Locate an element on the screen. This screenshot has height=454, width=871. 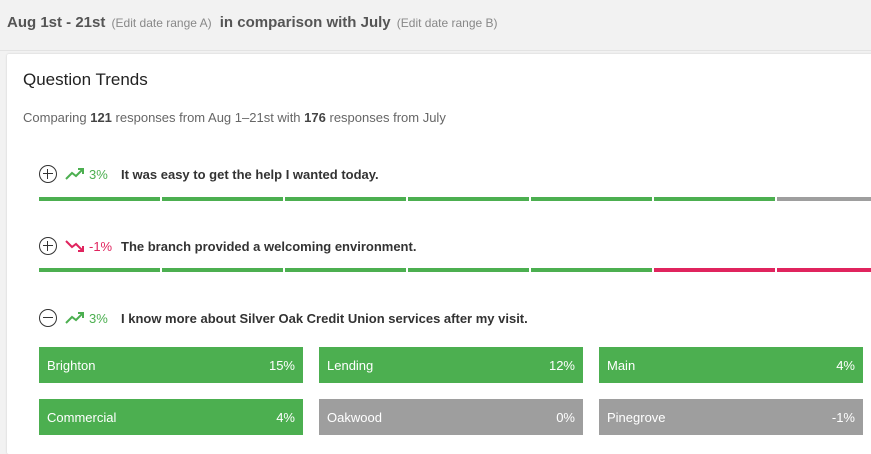
date-range-a: Aug 1st - 21st is located at coordinates (56, 22).